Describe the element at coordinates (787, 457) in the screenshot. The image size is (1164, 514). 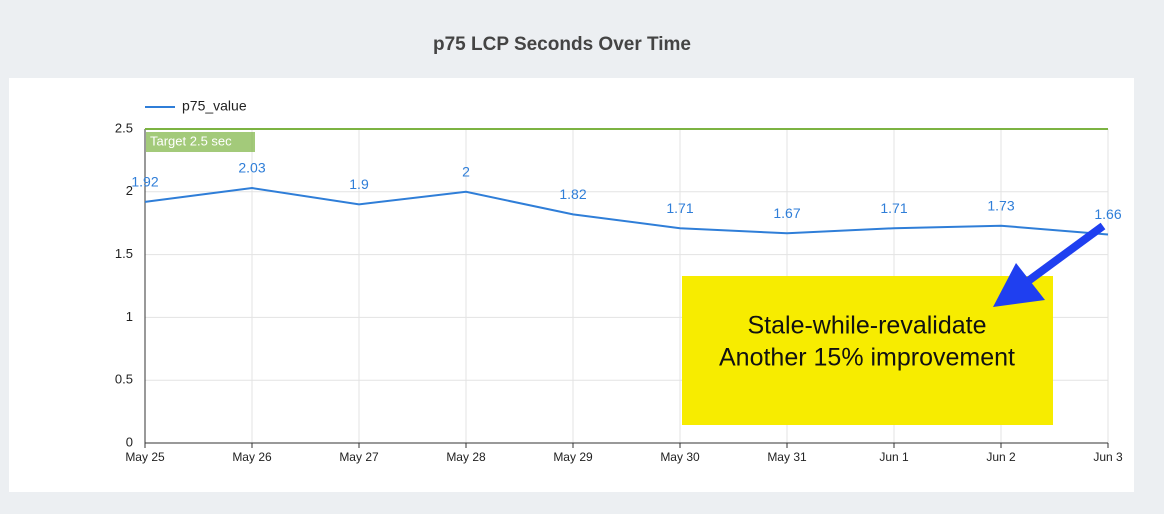
I see `x-tick-label: May 31` at that location.